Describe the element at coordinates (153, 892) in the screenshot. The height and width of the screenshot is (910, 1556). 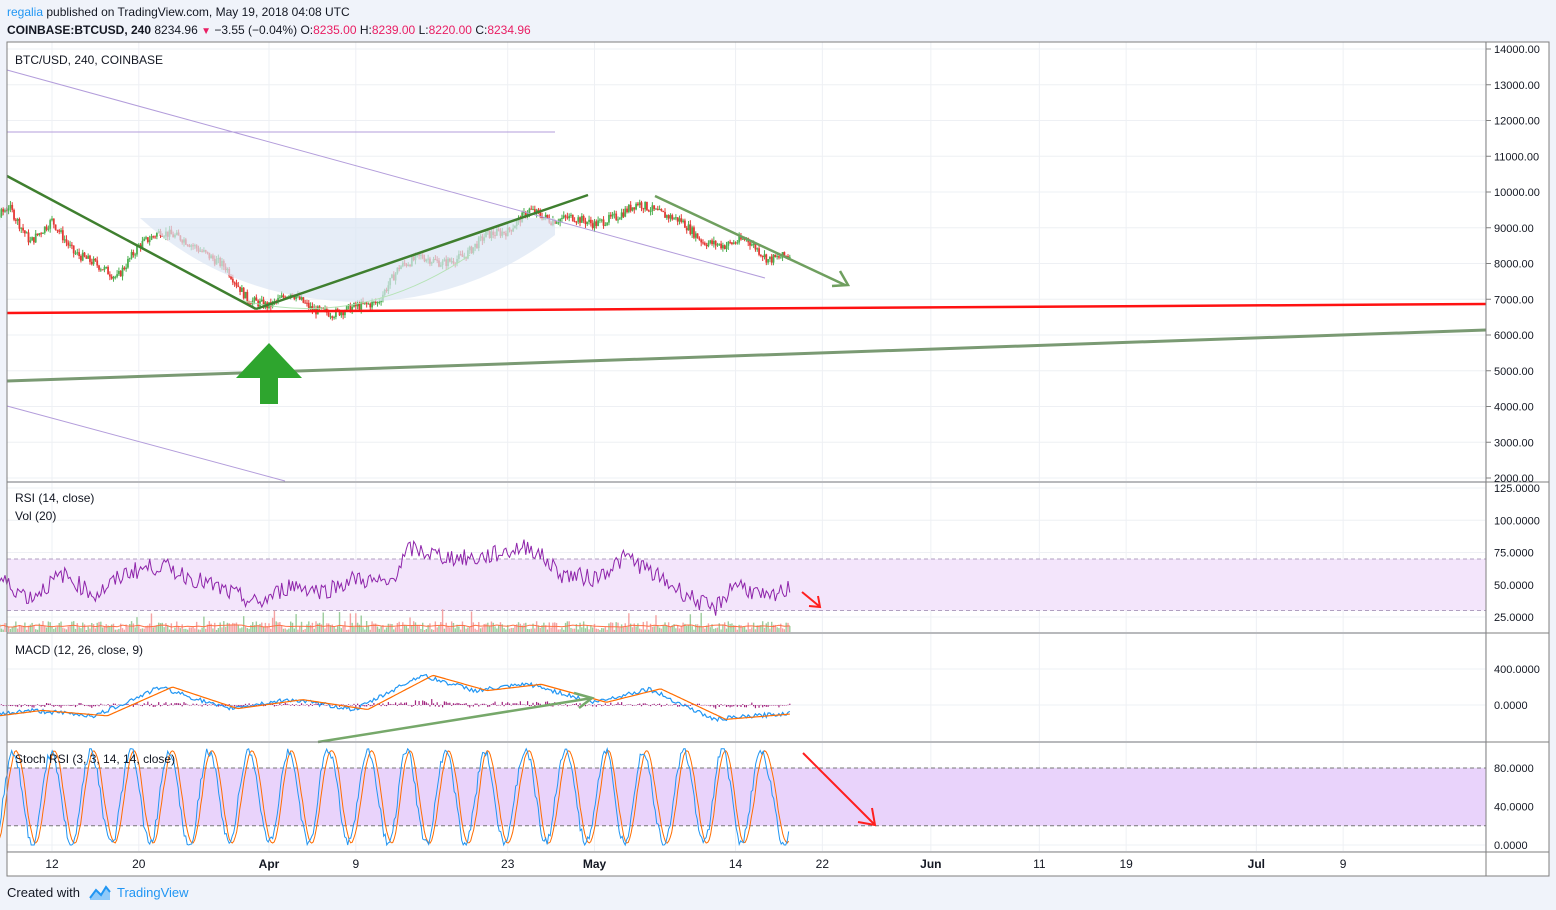
I see `tradingview-link: TradingView` at that location.